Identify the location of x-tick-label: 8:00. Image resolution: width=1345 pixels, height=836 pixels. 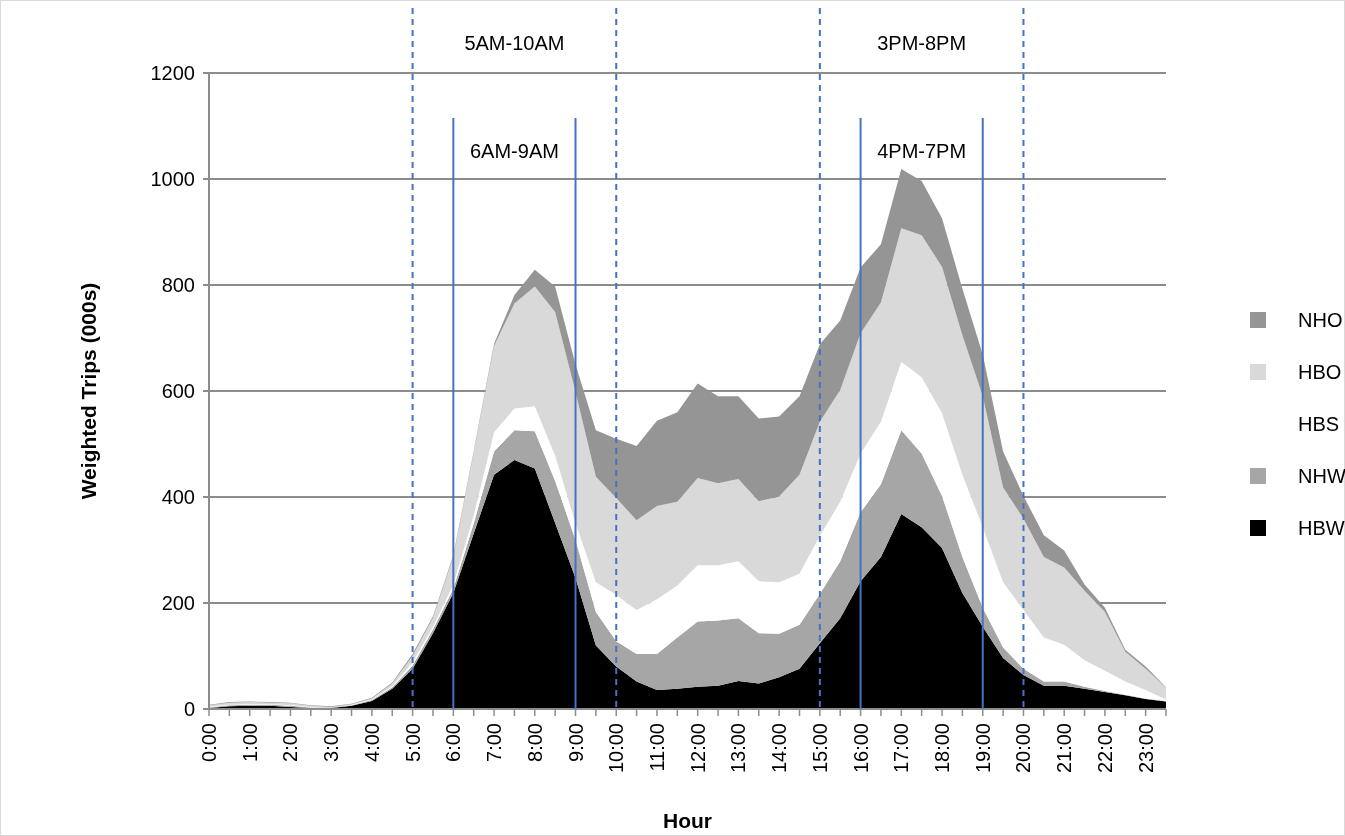
(534, 742).